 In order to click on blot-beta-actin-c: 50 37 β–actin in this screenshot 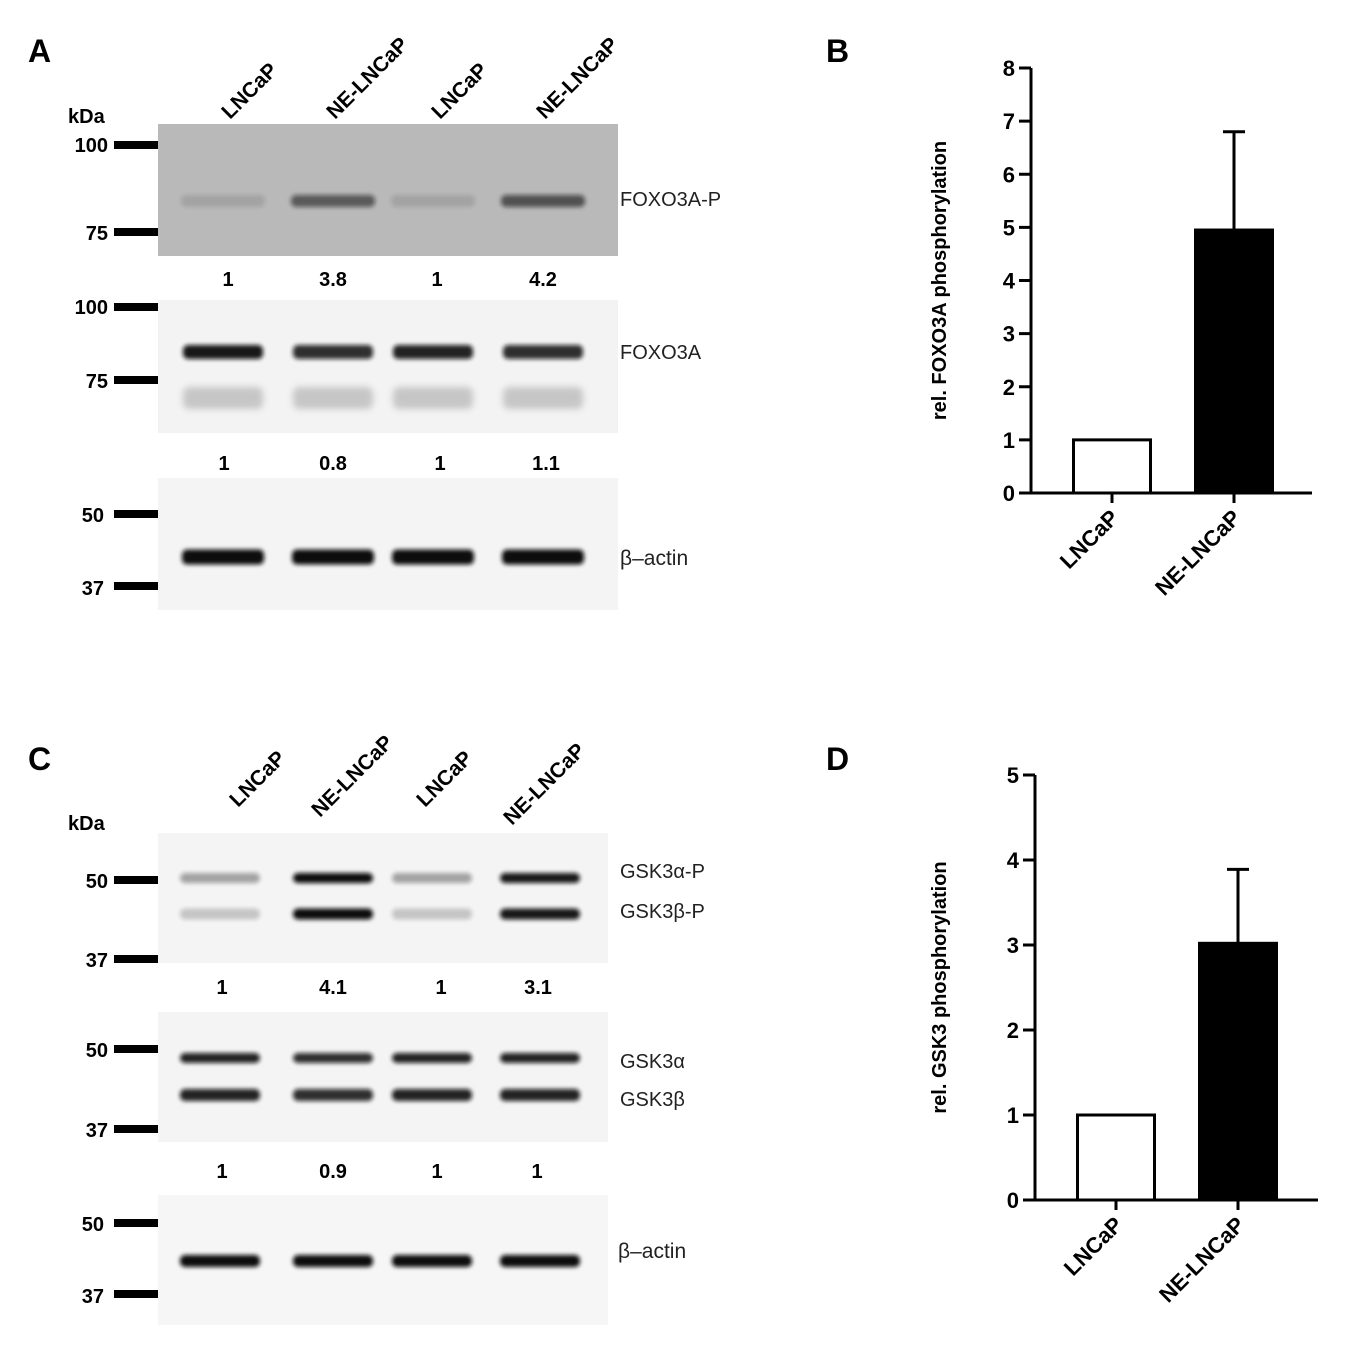, I will do `click(384, 1260)`.